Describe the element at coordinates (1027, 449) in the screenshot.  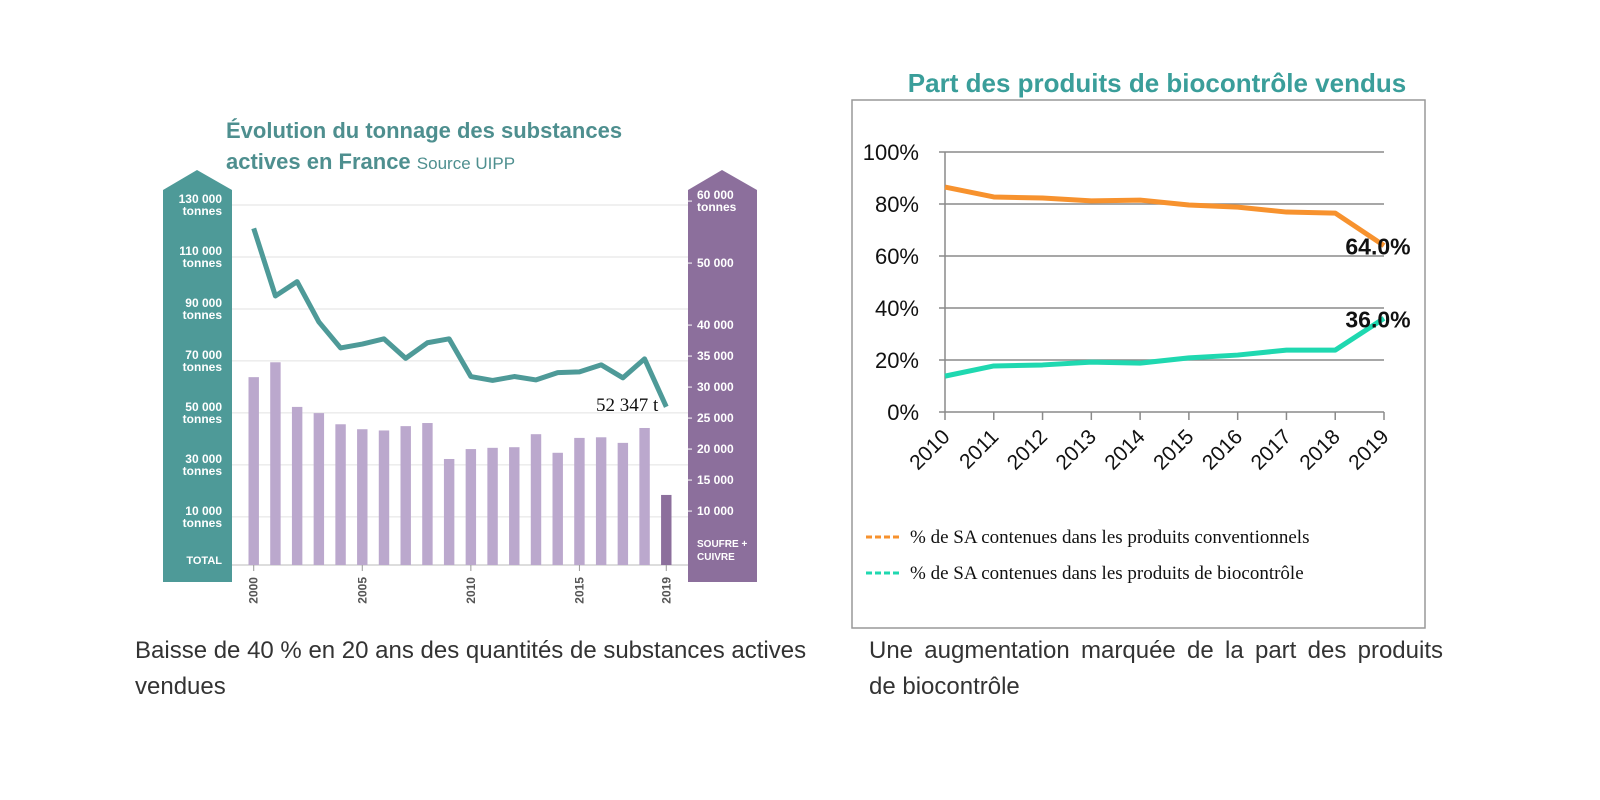
I see `x-tick-label: 2012` at that location.